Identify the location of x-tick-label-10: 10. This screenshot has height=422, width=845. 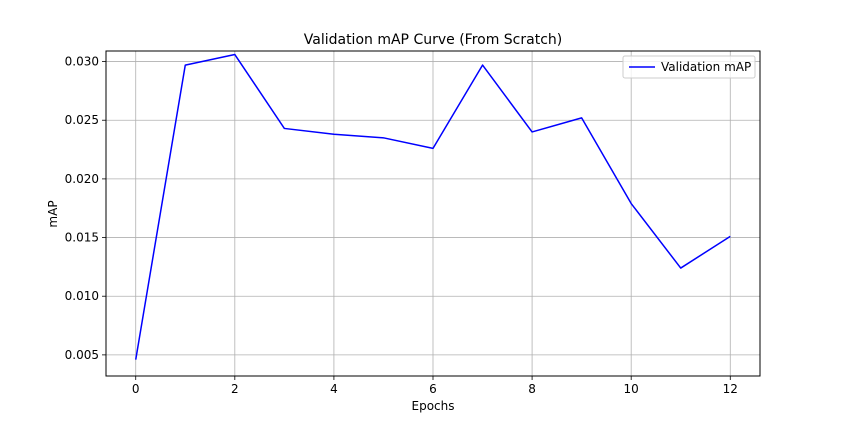
(631, 389).